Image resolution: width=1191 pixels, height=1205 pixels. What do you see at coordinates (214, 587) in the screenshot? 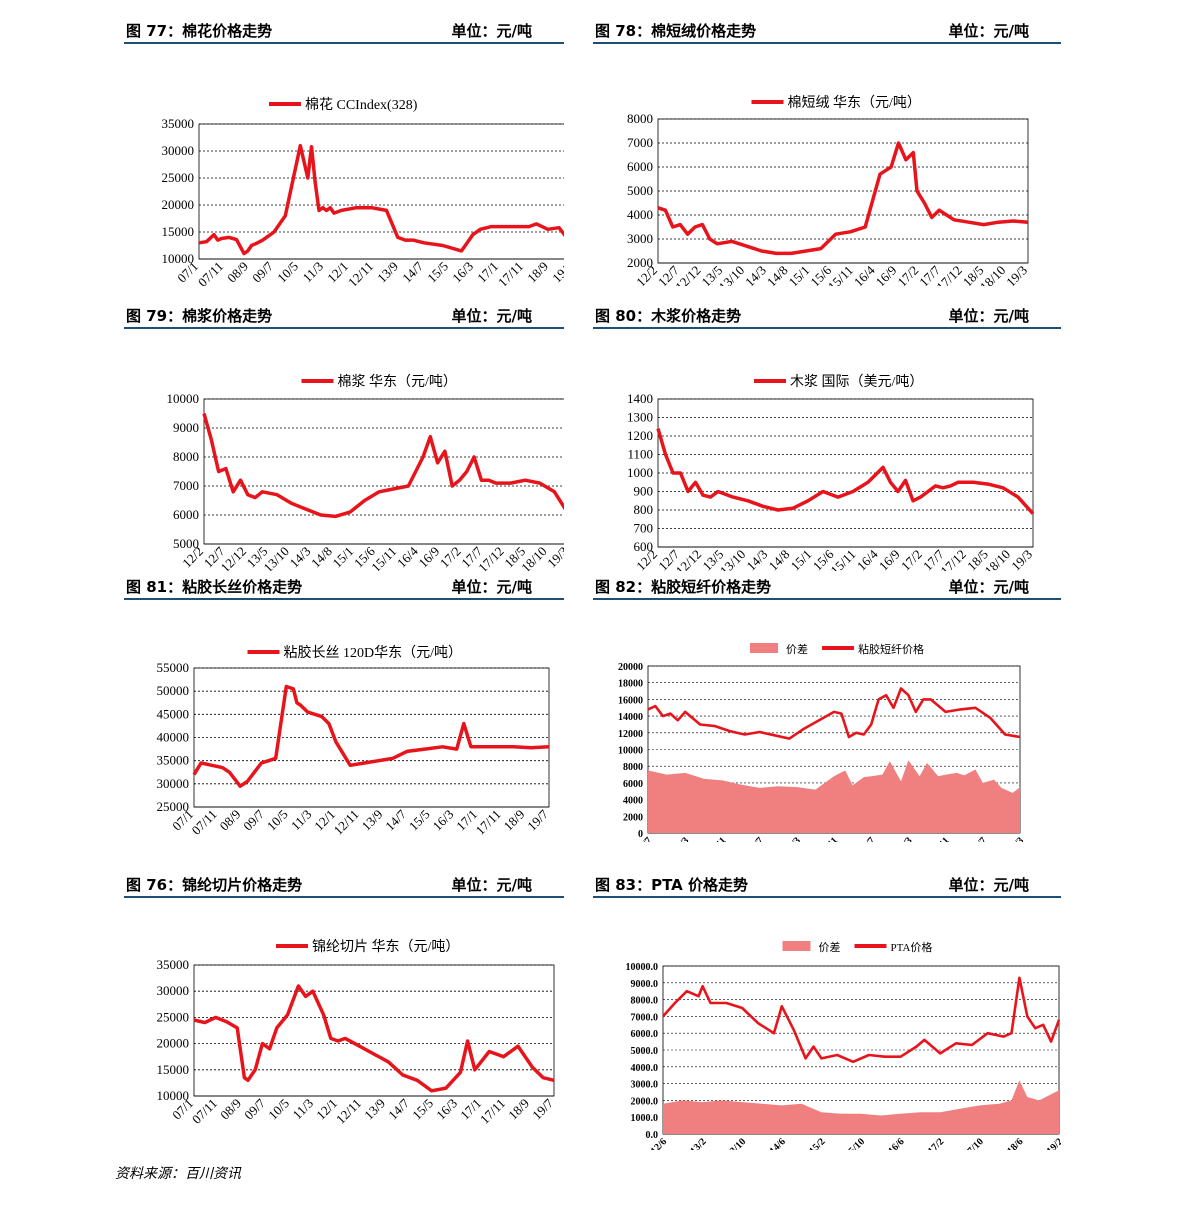
I see `figure-title: 图 81：粘胶长丝价格走势` at bounding box center [214, 587].